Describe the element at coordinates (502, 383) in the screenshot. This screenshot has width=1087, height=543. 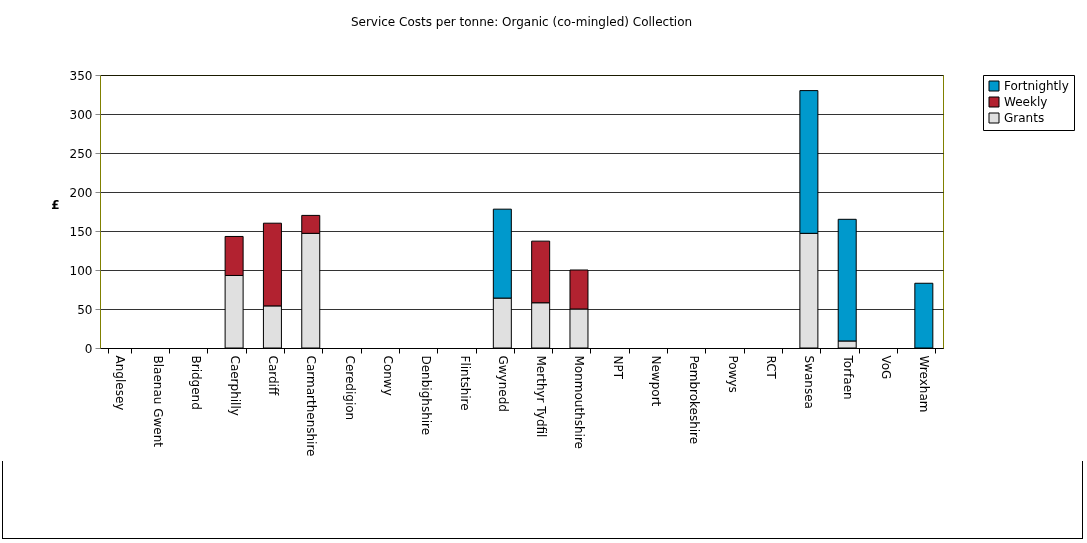
I see `x-tick-label: Gwynedd` at that location.